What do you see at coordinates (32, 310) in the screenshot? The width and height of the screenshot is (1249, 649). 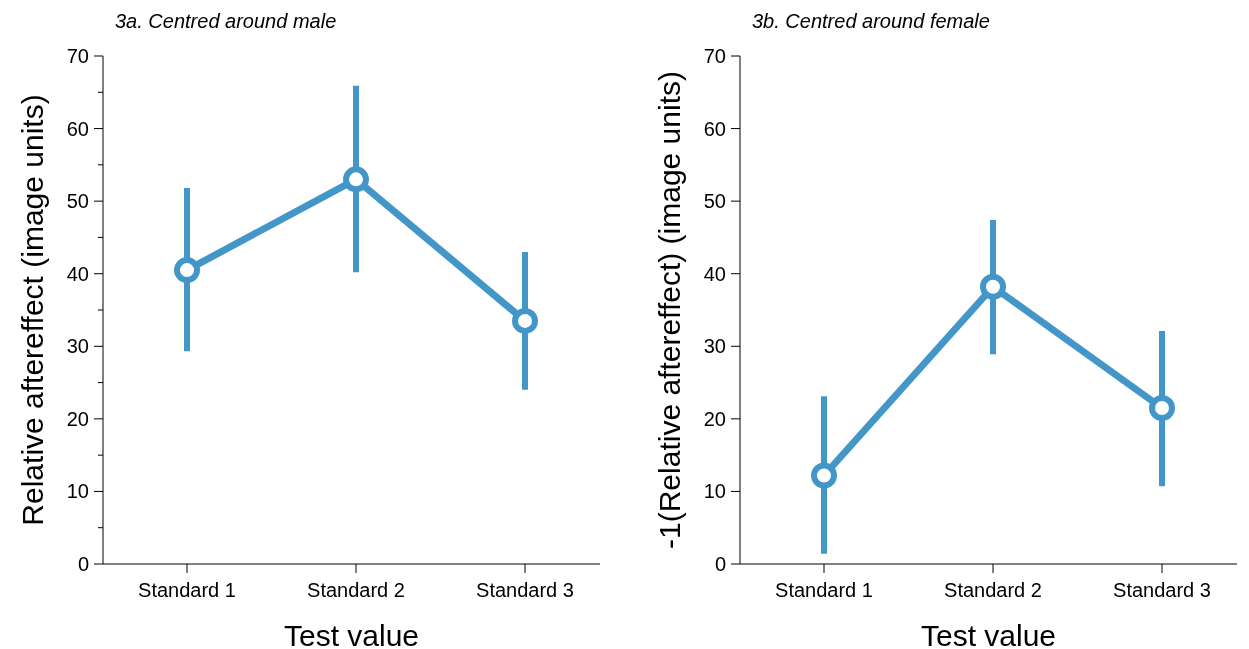 I see `y-axis-title: Relative aftereffect (image units)` at bounding box center [32, 310].